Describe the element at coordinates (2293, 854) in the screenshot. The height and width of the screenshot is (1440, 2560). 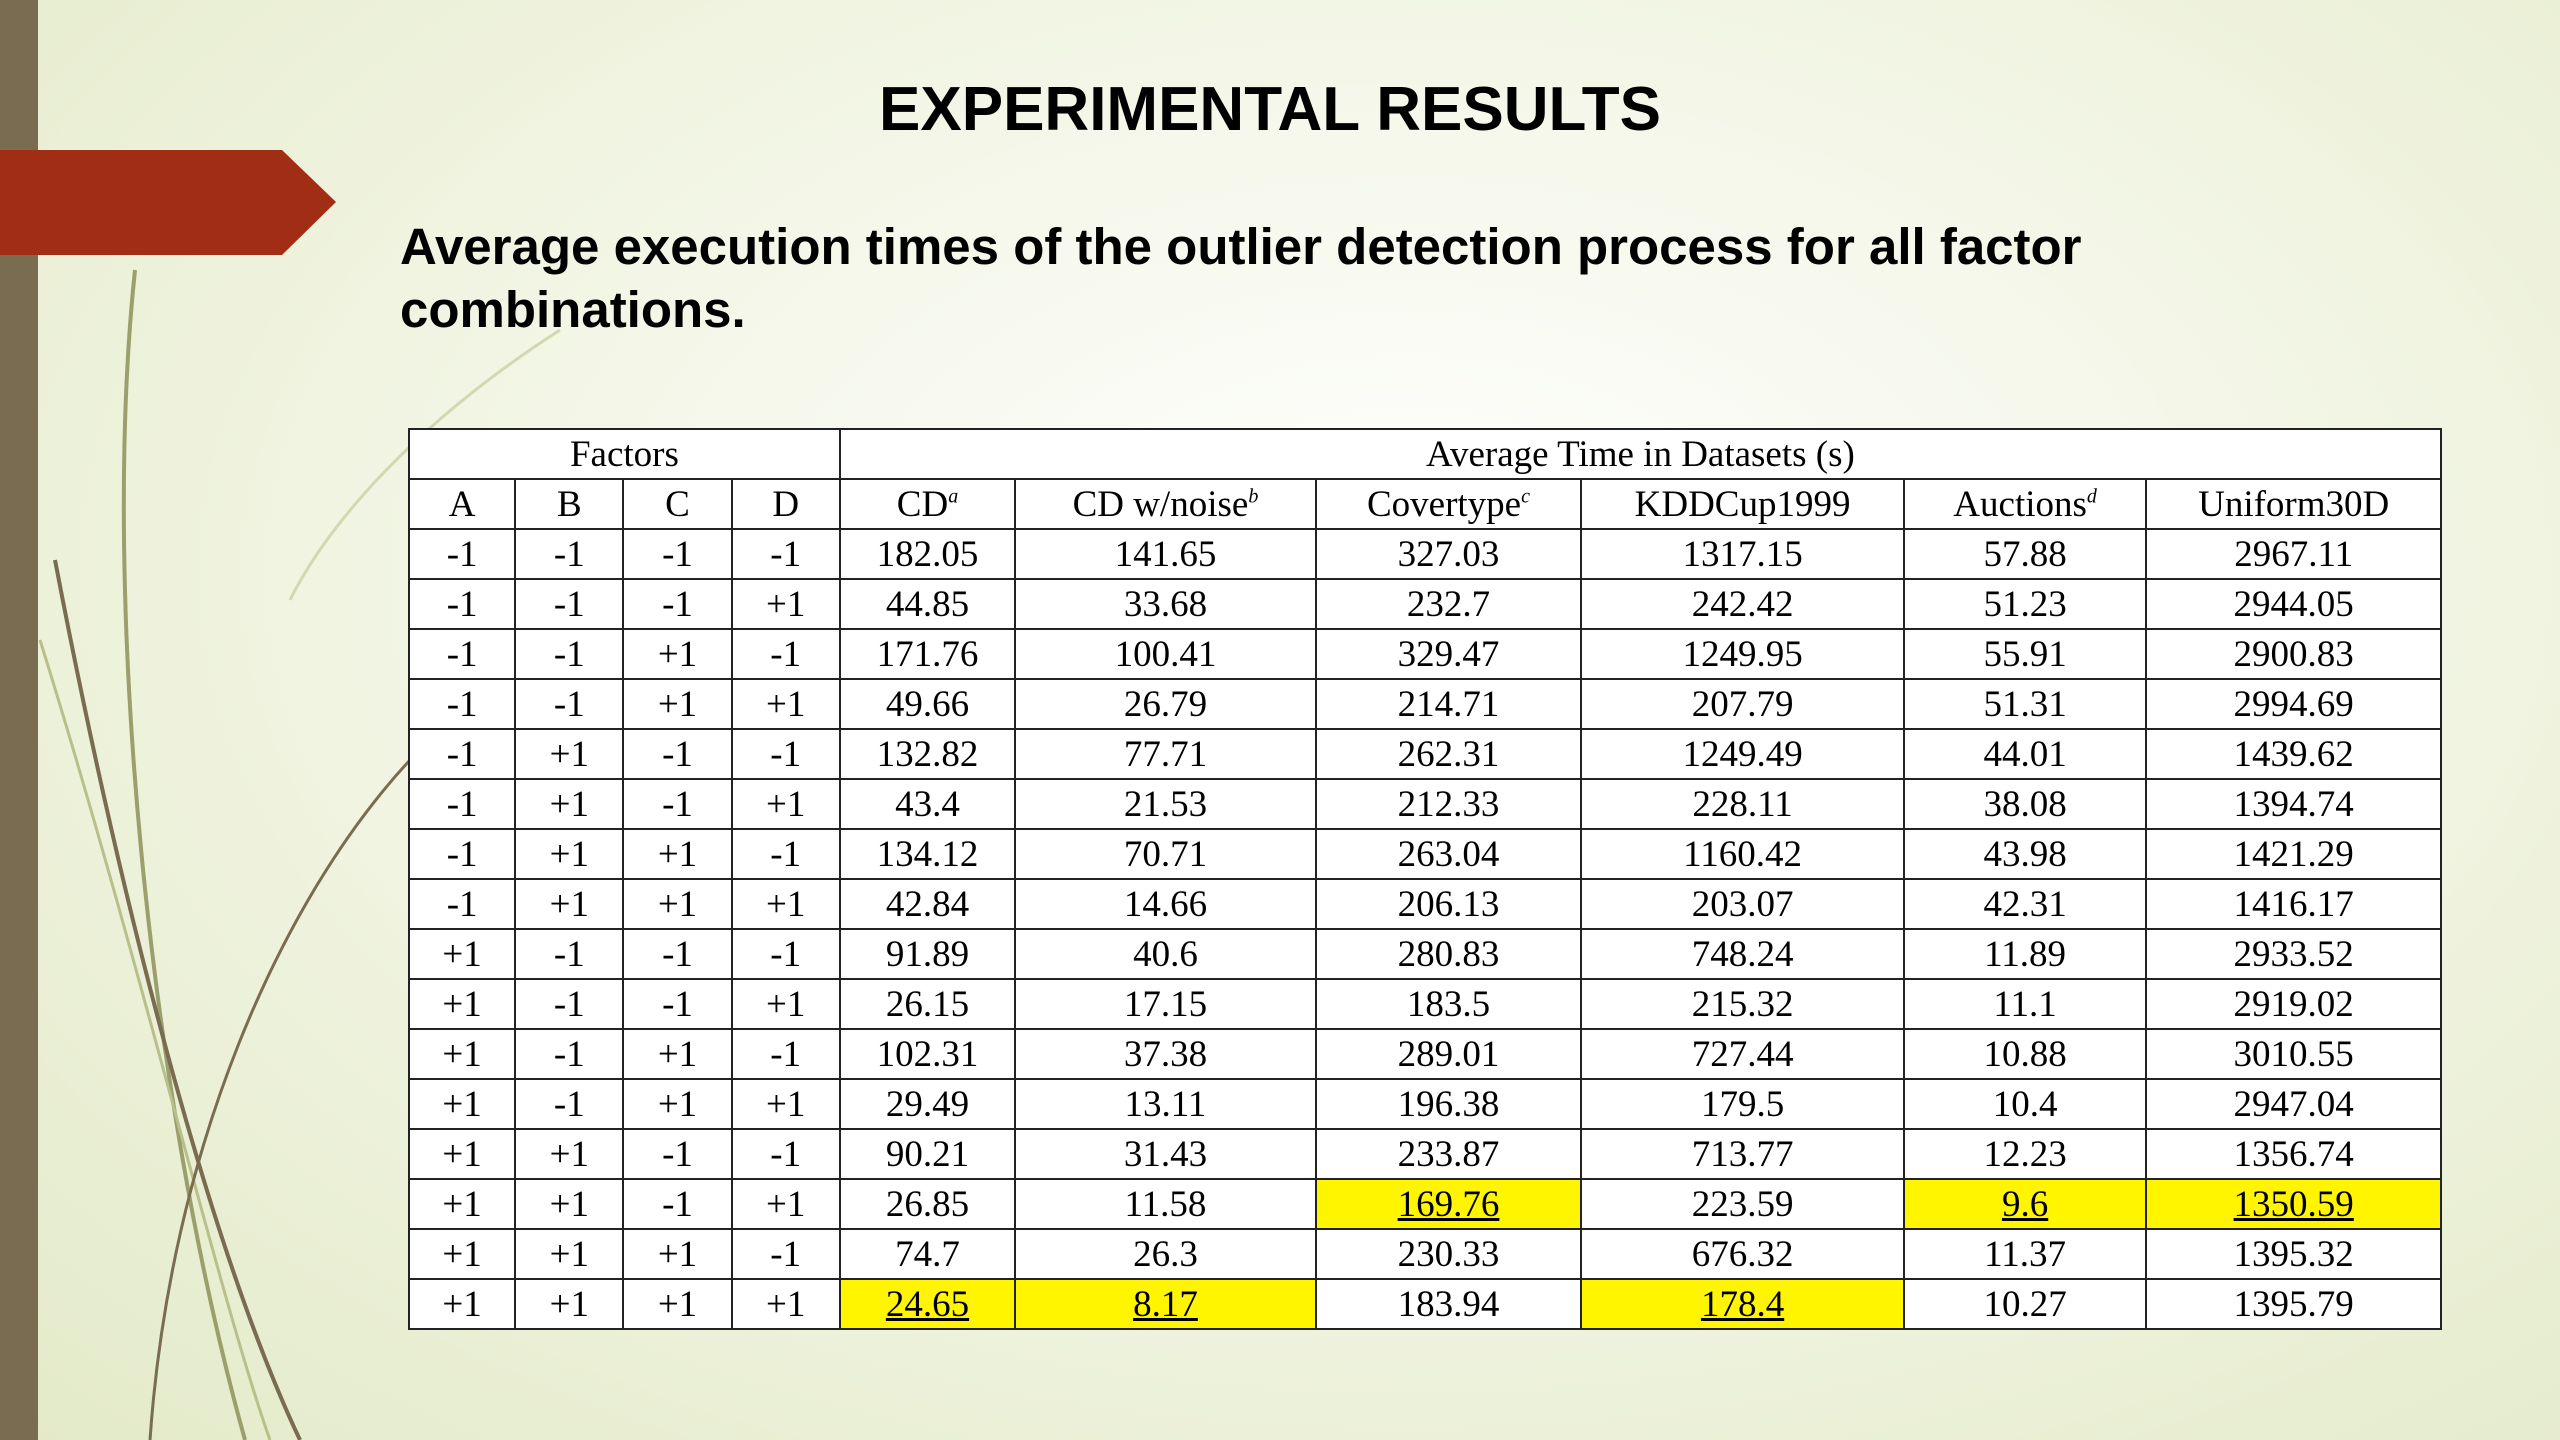
I see `time-cell: 1421.29` at that location.